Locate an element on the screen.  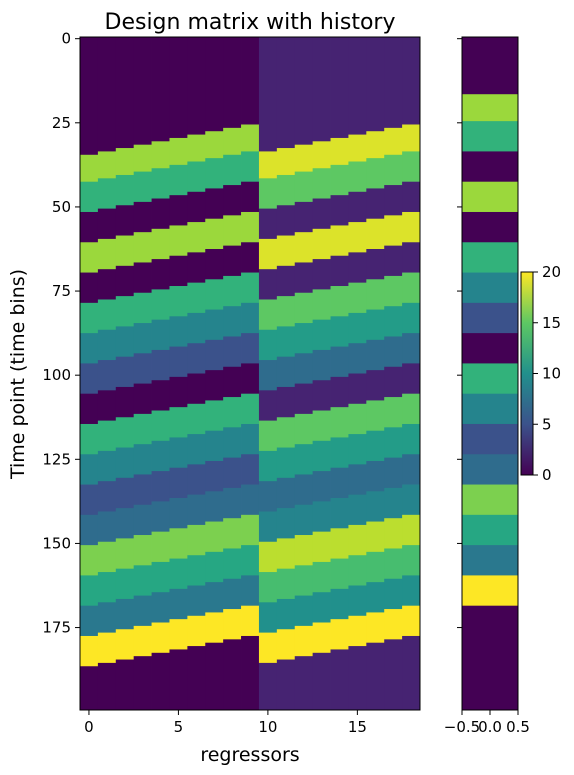
y-tick-label: 25 is located at coordinates (61, 123).